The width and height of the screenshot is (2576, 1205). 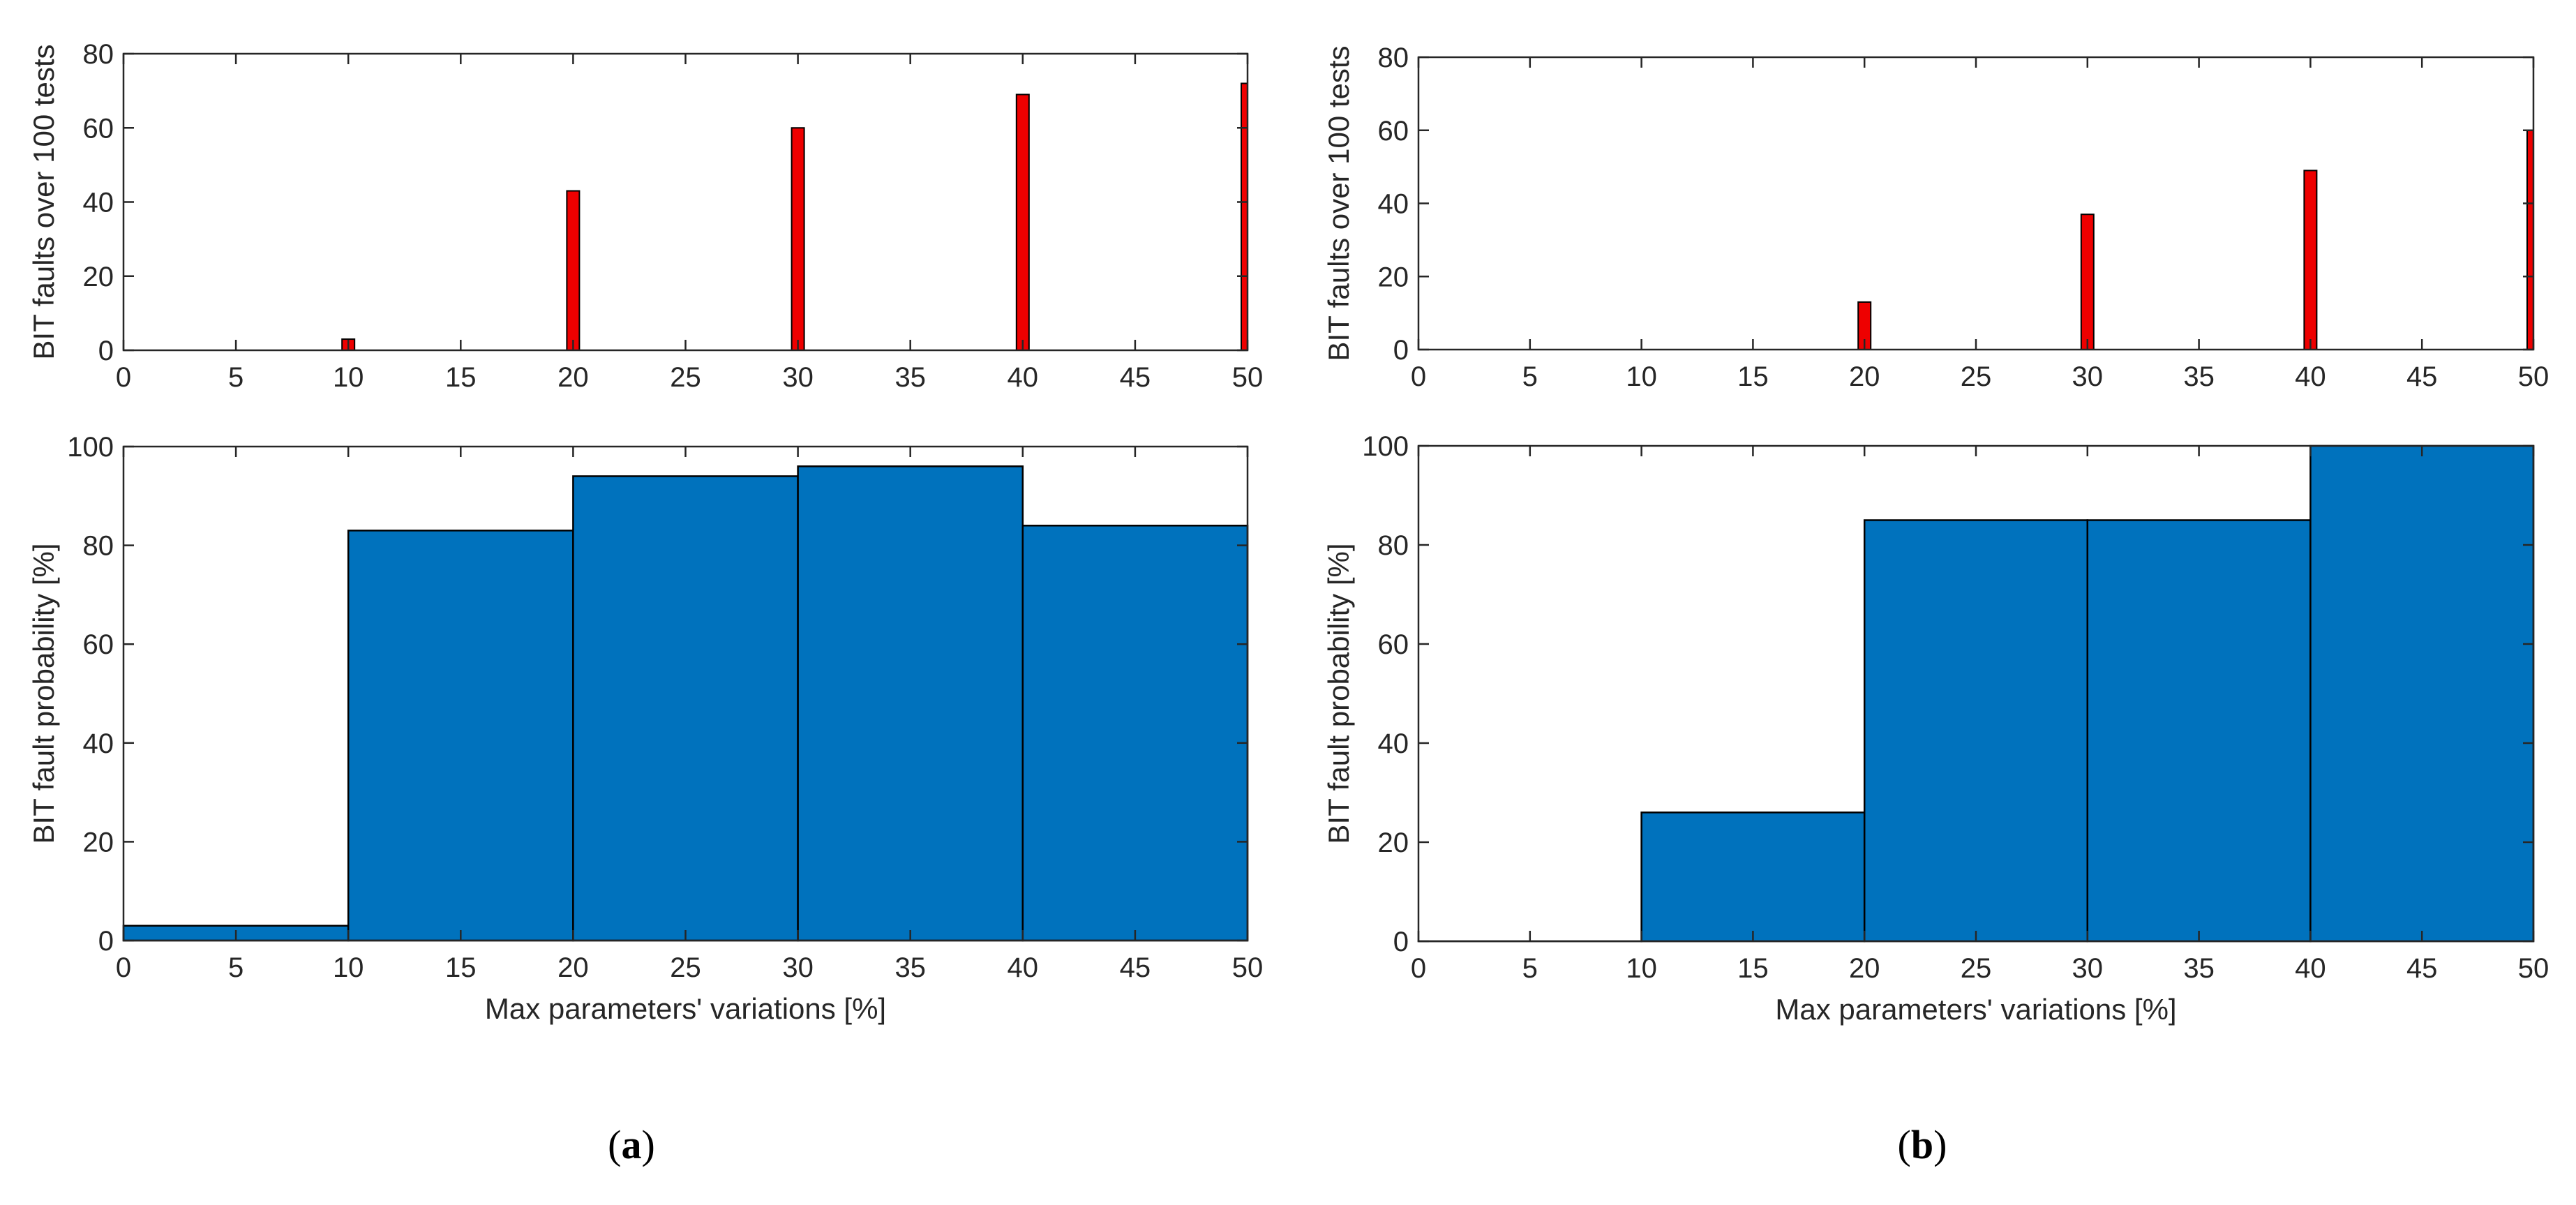 What do you see at coordinates (1922, 1144) in the screenshot?
I see `panel-label-b: (b)` at bounding box center [1922, 1144].